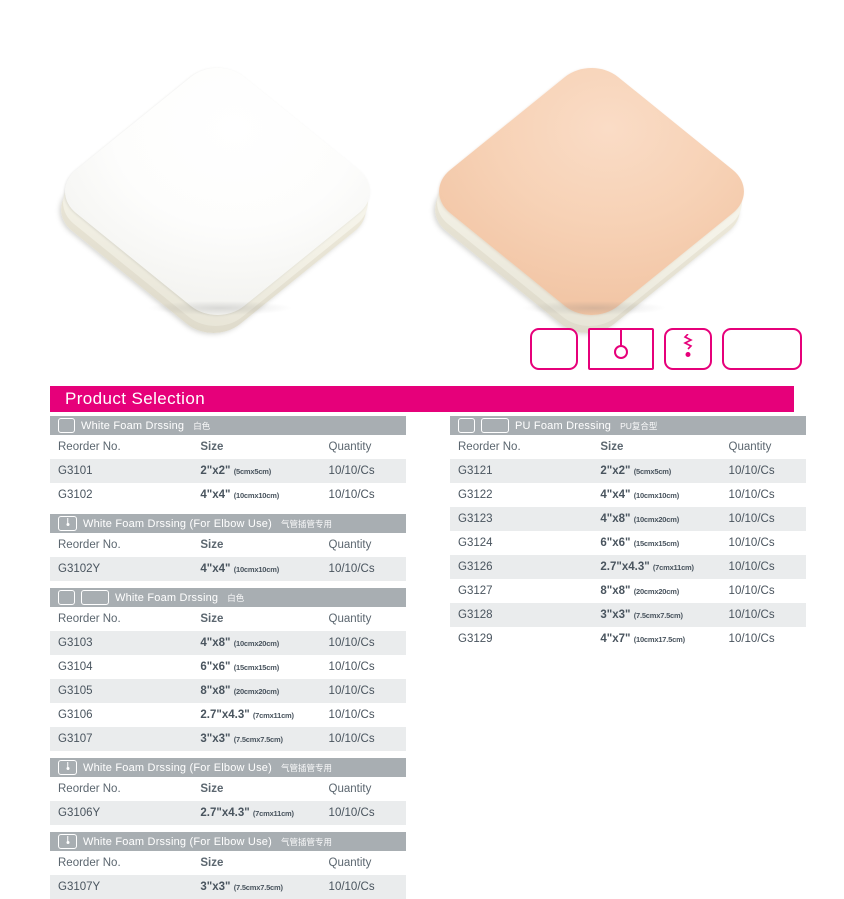 The image size is (844, 899). I want to click on shape-slot-icon, so click(67, 767).